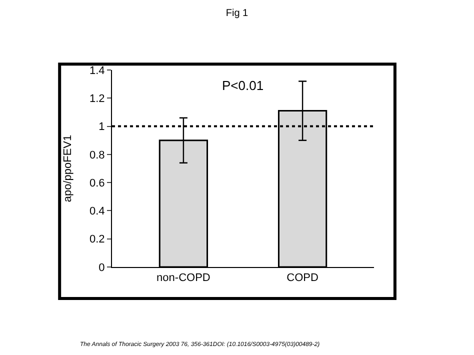 The image size is (474, 355). I want to click on y-tick-label: 0.6, so click(97, 183).